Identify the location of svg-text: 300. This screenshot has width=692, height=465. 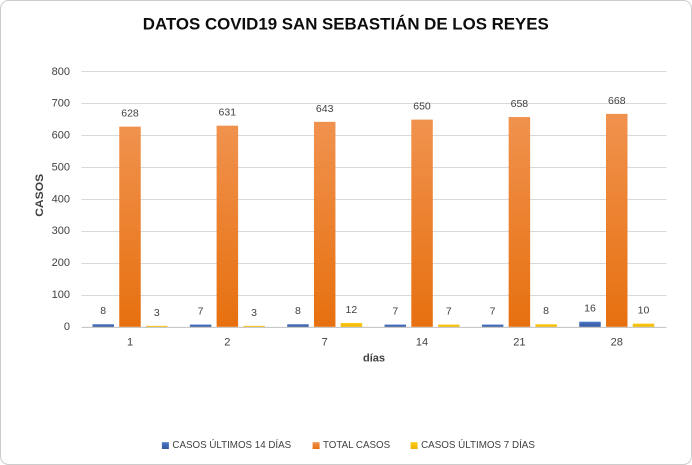
(61, 231).